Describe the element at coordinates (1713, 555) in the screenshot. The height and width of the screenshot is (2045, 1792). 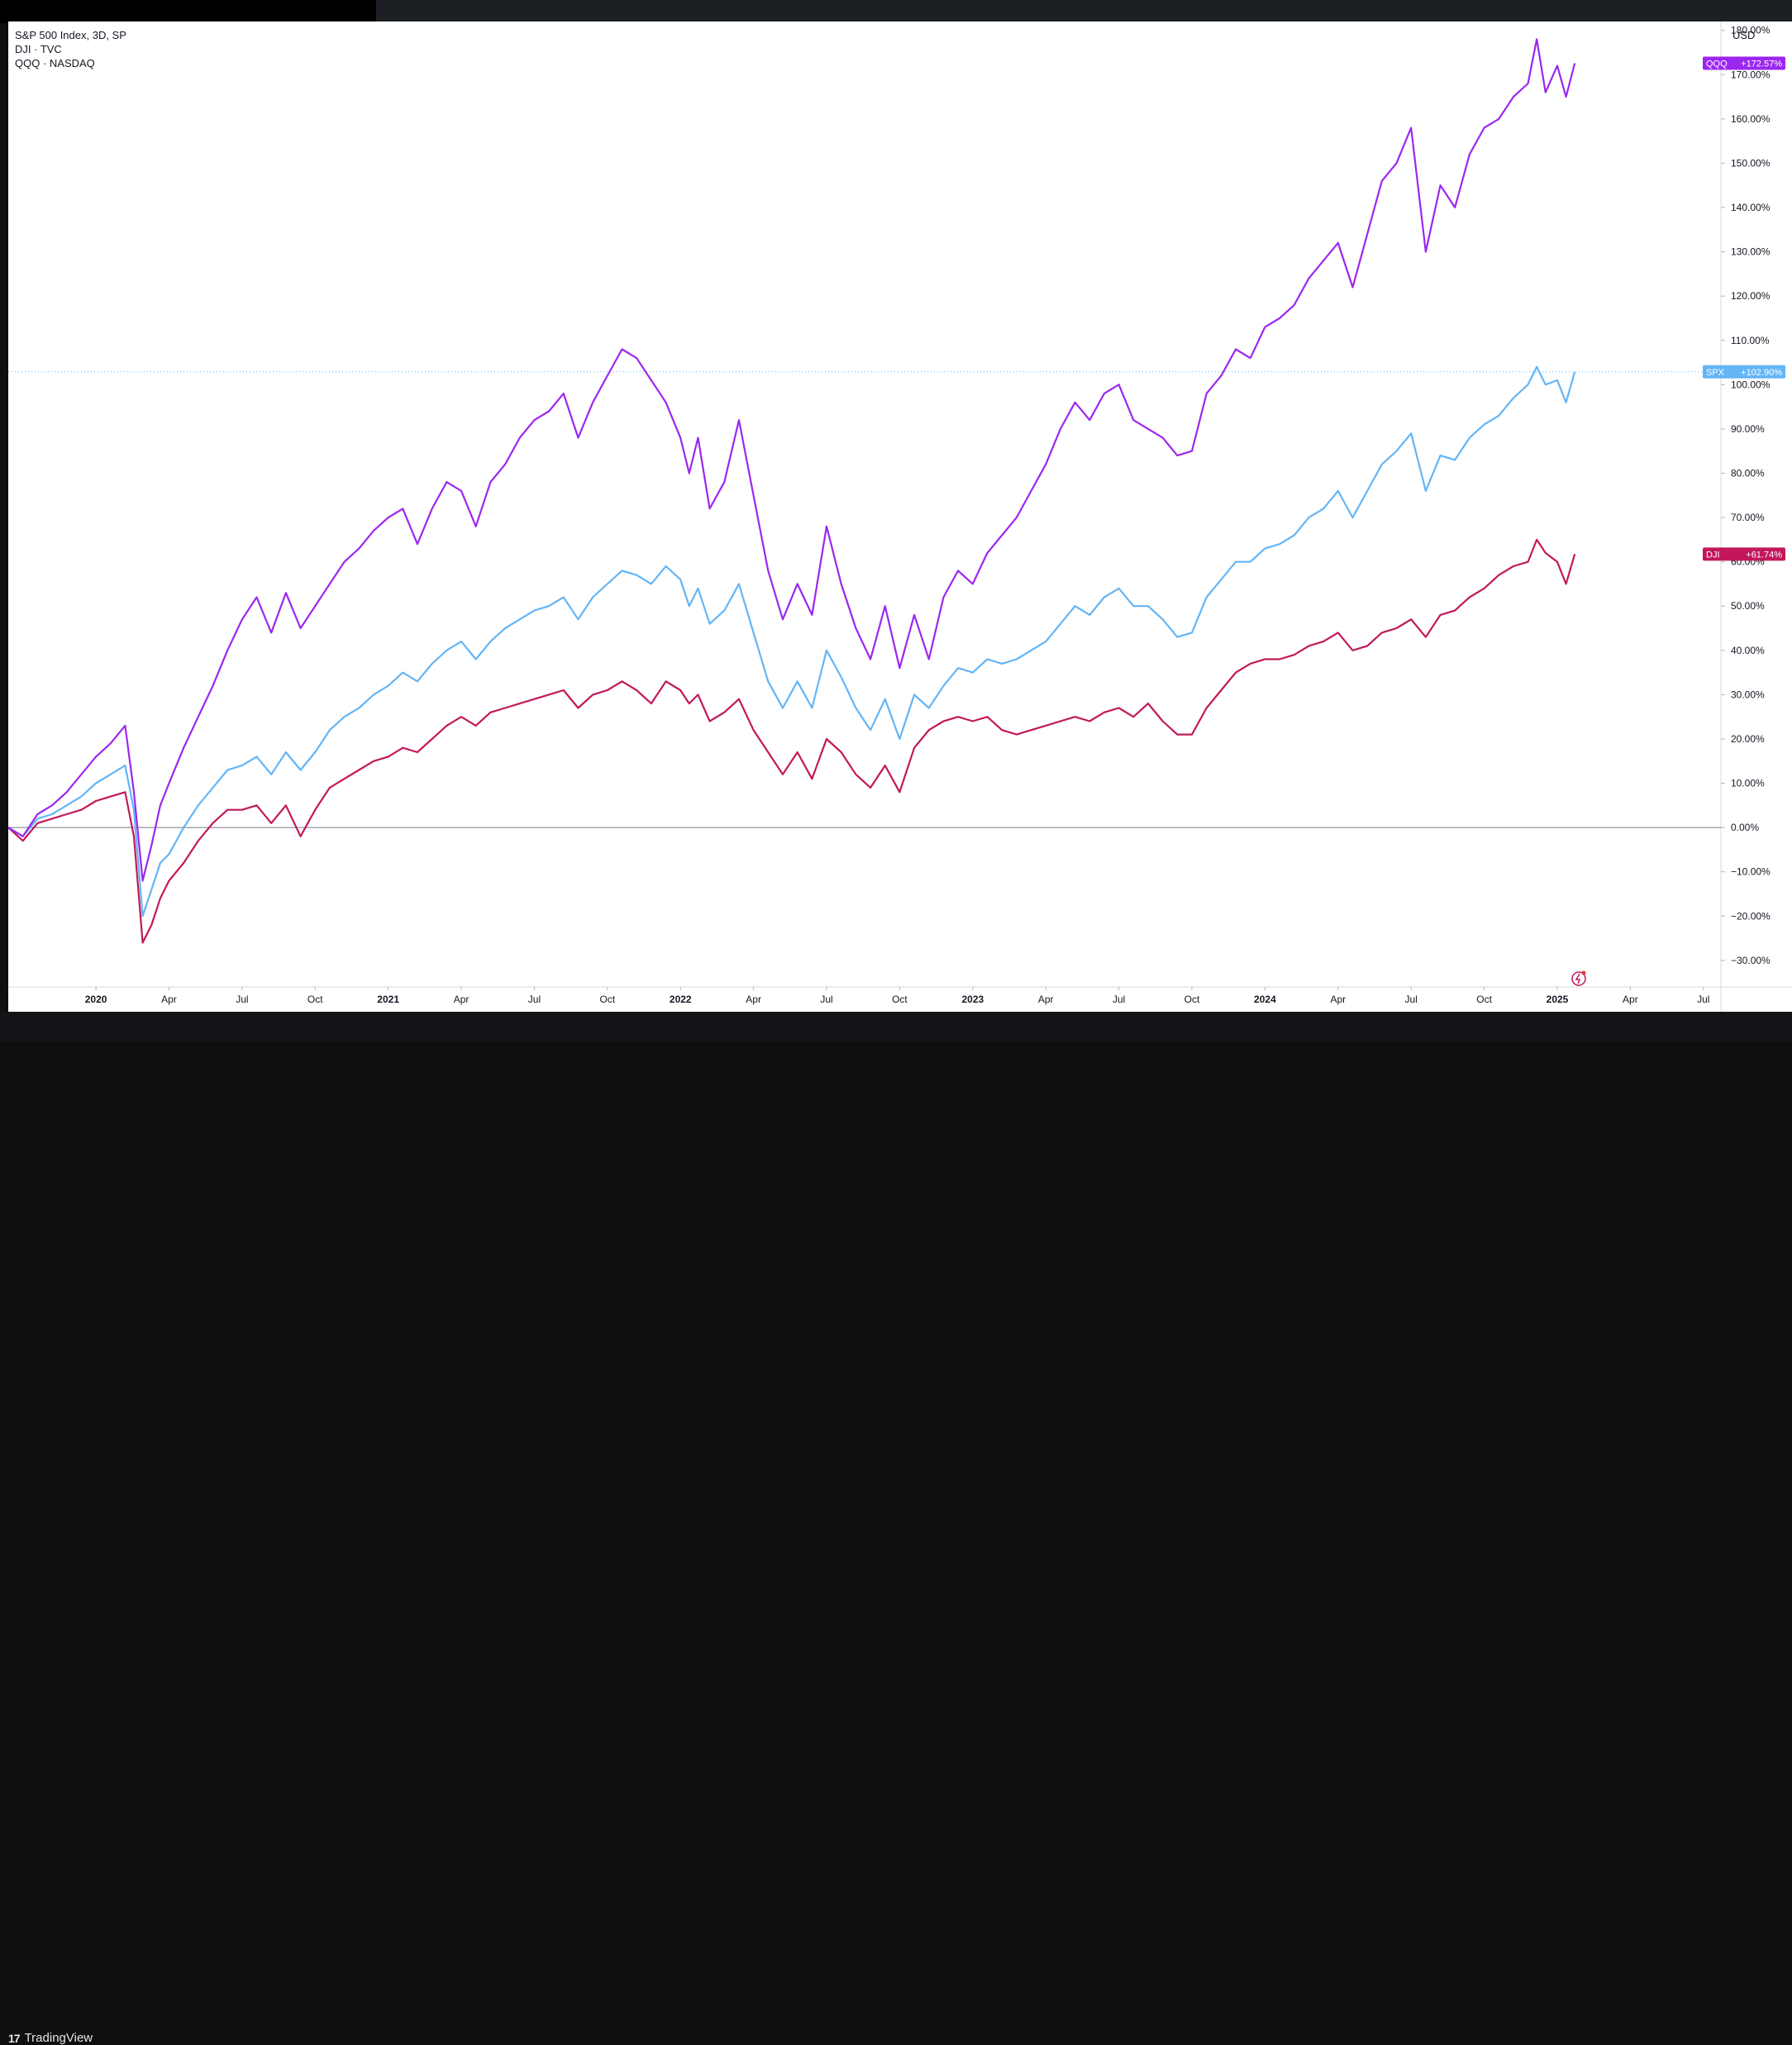
I see `badge-symbol: DJI` at that location.